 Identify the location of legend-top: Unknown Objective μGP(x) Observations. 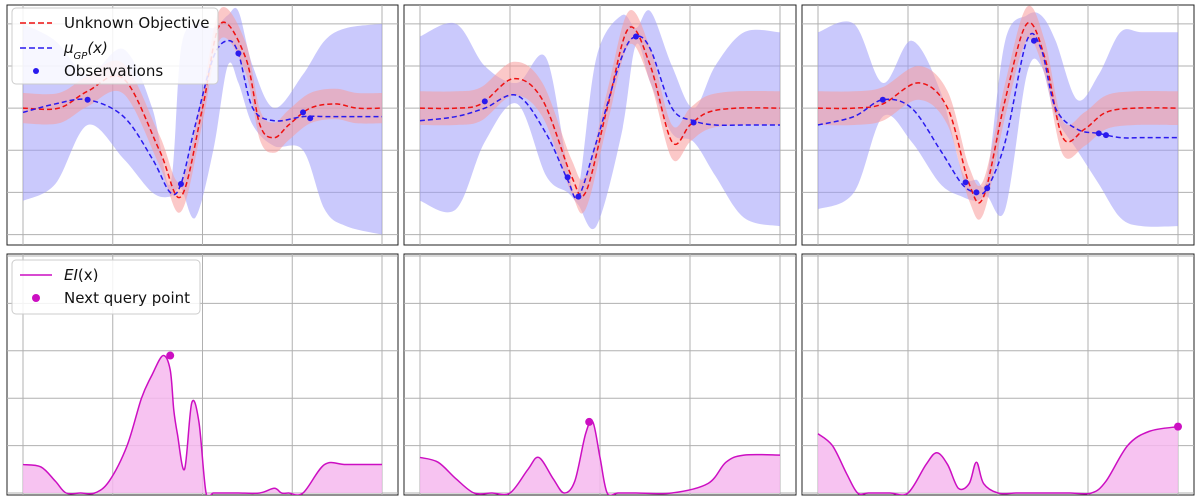
(115, 46).